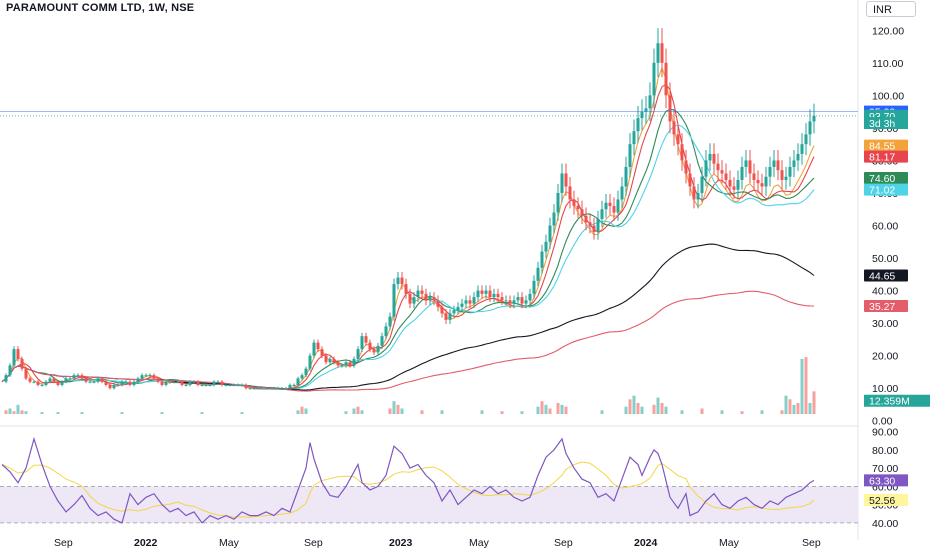  What do you see at coordinates (885, 324) in the screenshot?
I see `price-tick-label: 30.00` at bounding box center [885, 324].